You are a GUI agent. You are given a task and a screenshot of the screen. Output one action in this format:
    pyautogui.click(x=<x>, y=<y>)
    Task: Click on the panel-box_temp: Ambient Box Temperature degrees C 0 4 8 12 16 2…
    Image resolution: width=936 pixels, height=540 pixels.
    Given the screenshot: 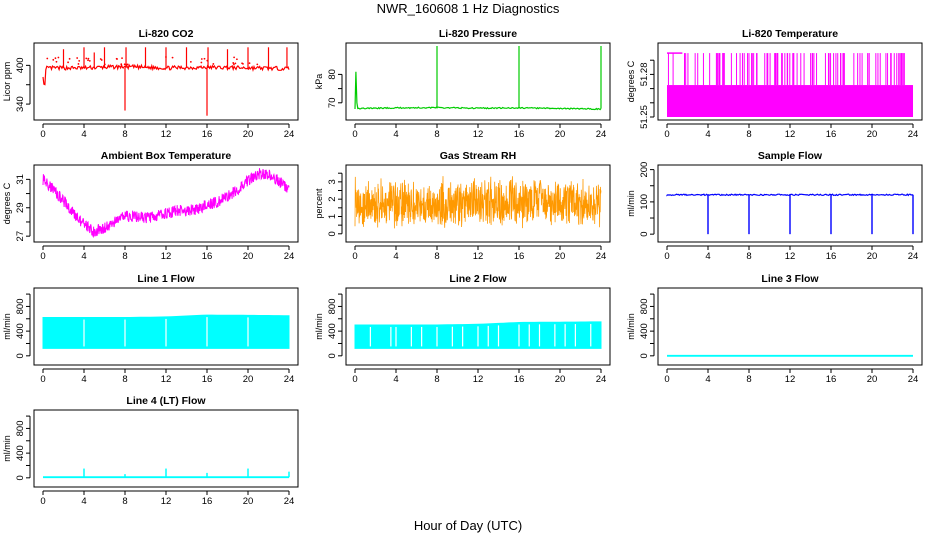 What is the action you would take?
    pyautogui.click(x=150, y=206)
    